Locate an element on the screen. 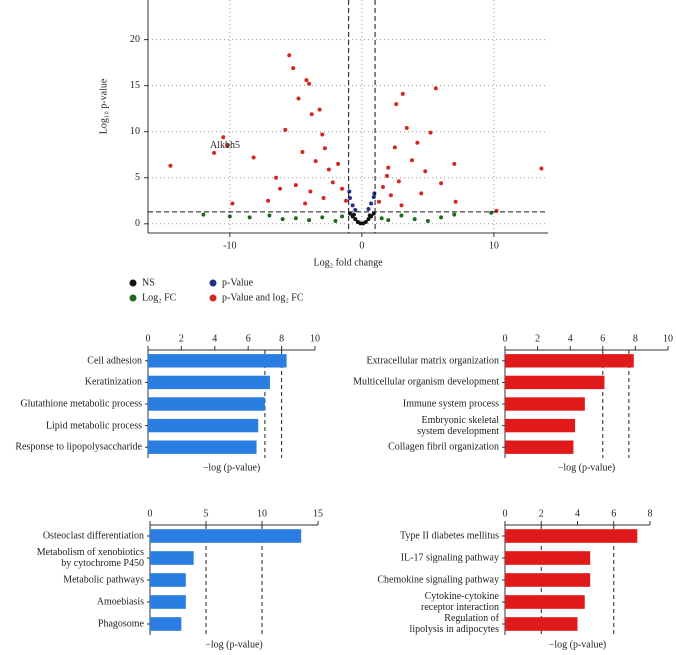 This screenshot has height=655, width=676. category-label: Metabolic pathways is located at coordinates (103, 580).